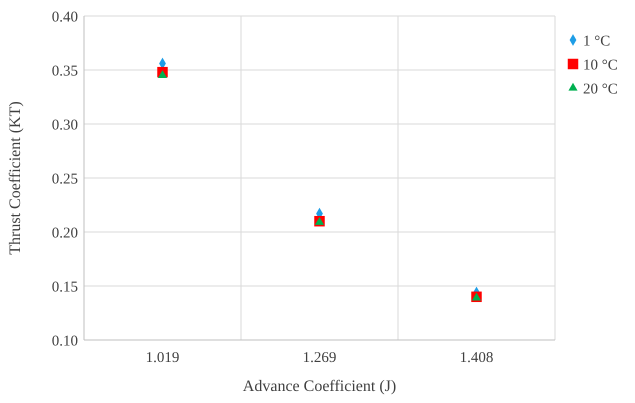  I want to click on legend-label: 1 °C, so click(596, 41).